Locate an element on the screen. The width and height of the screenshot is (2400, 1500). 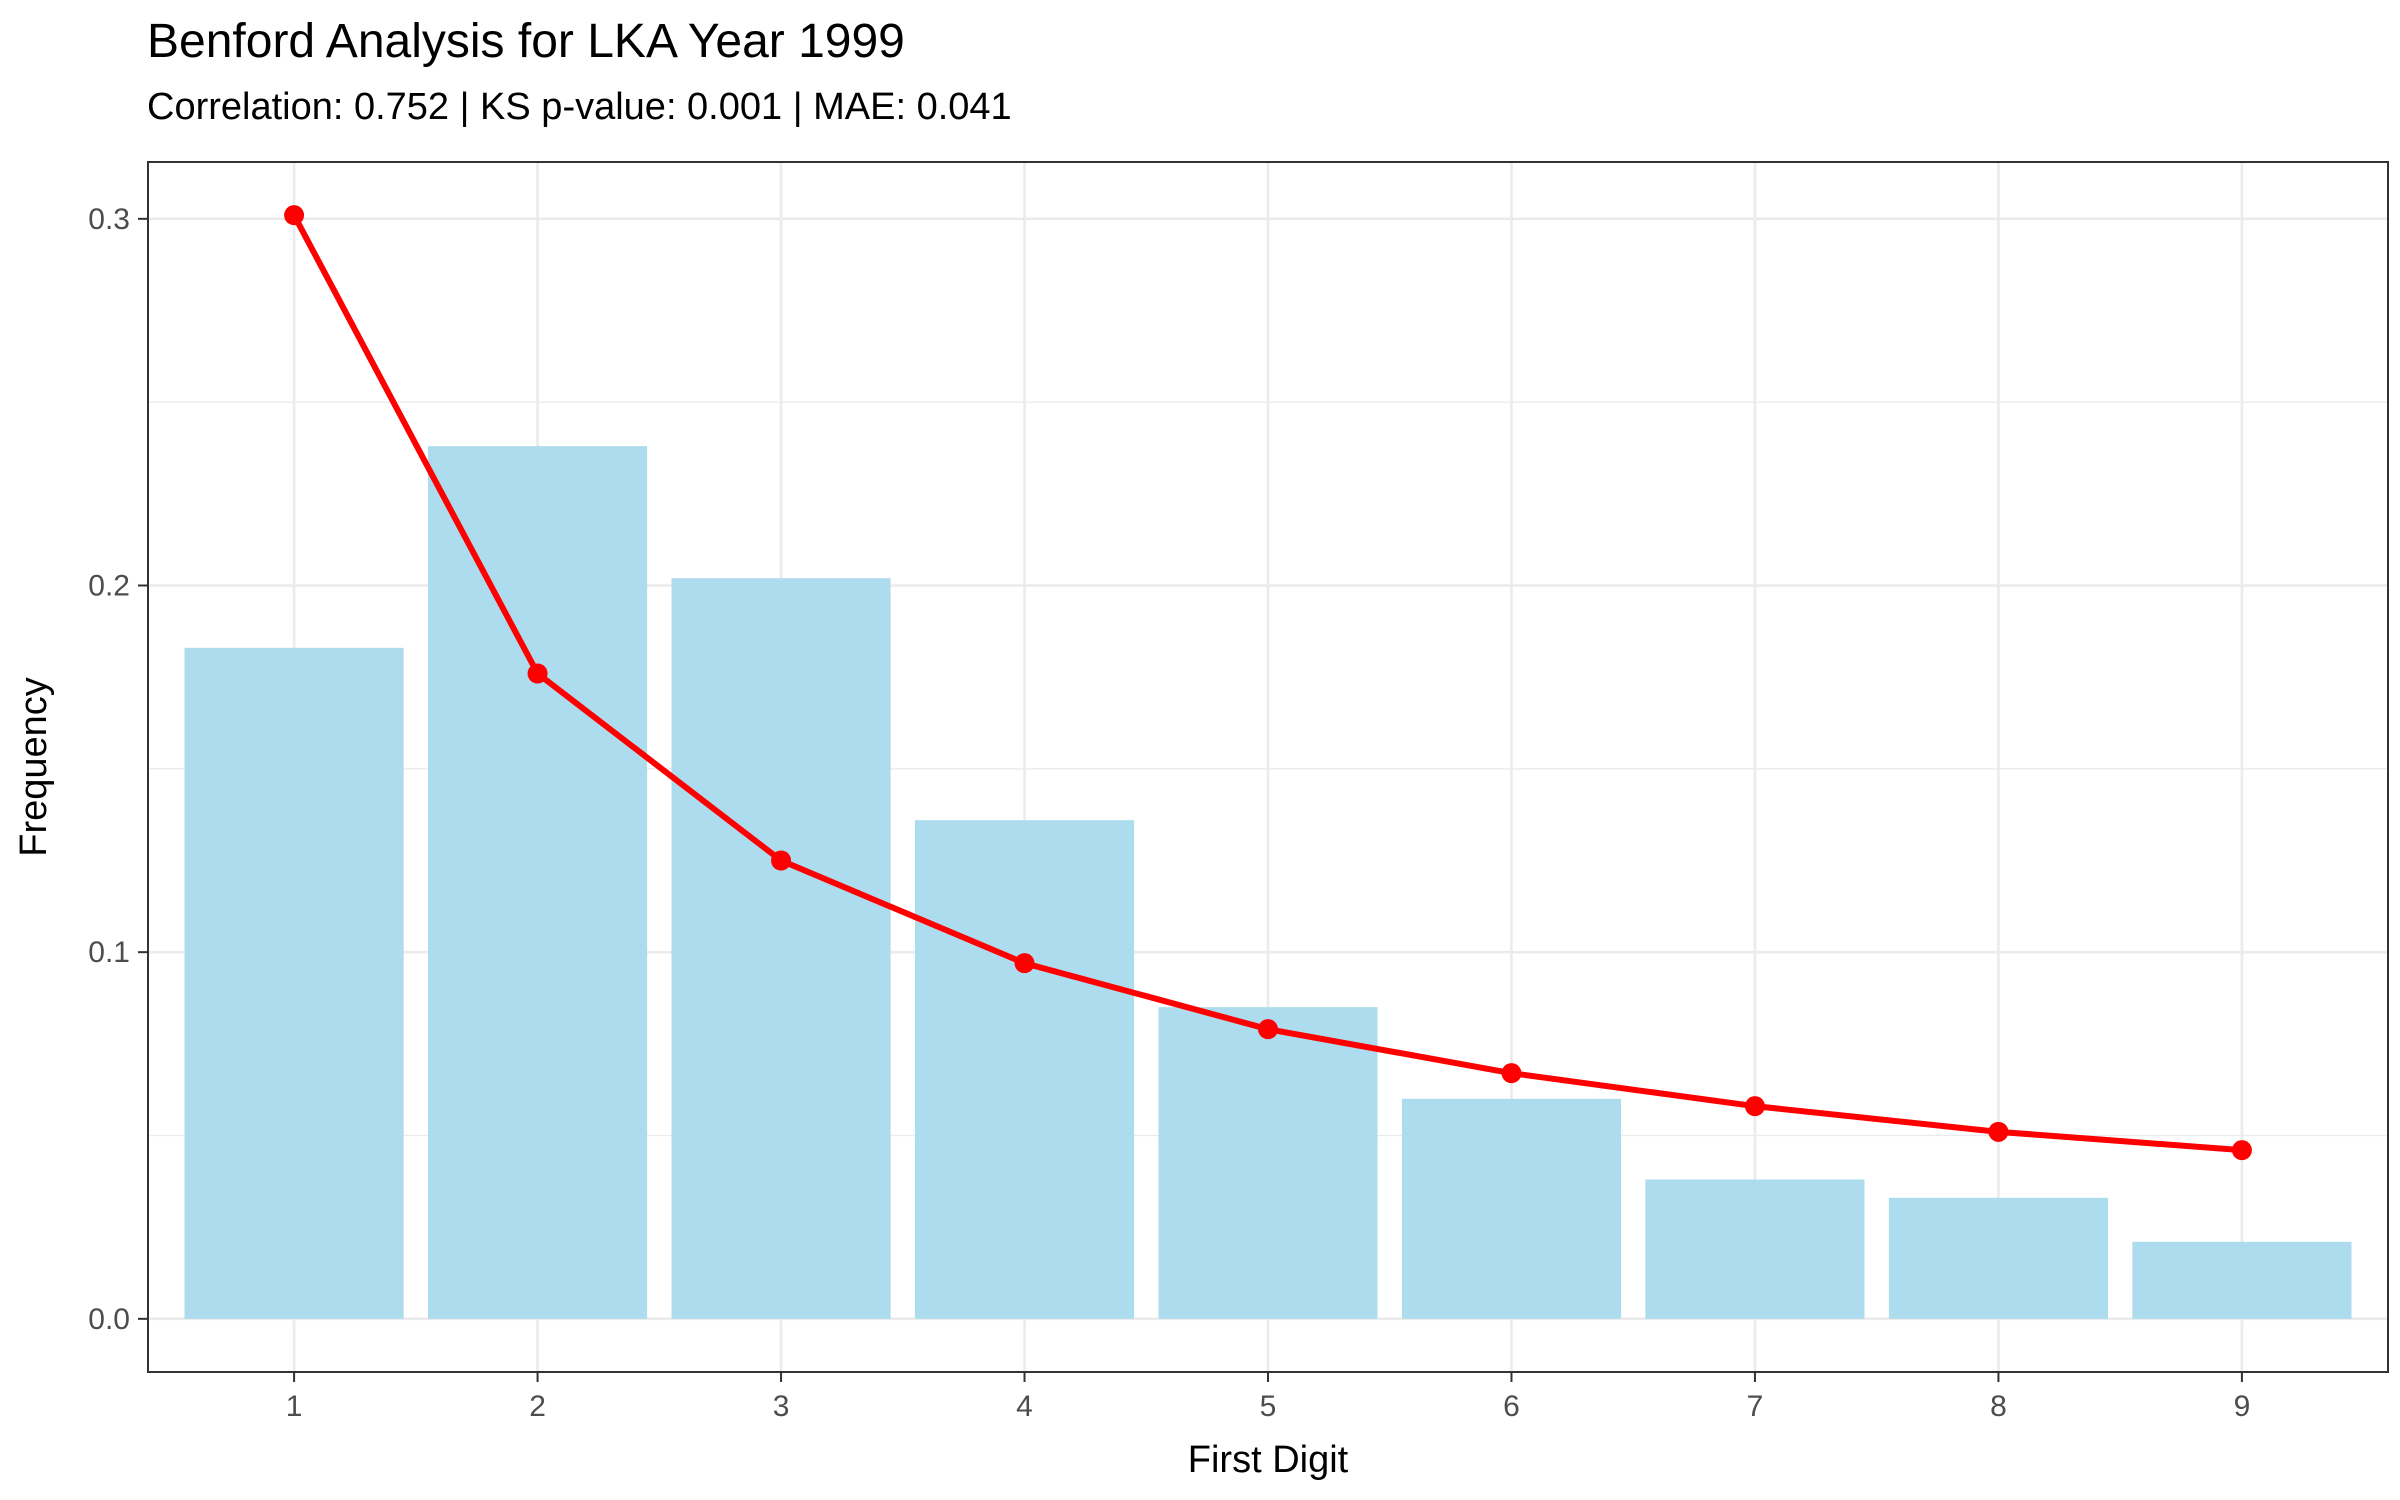
x-tick-label: 9 is located at coordinates (2242, 1406).